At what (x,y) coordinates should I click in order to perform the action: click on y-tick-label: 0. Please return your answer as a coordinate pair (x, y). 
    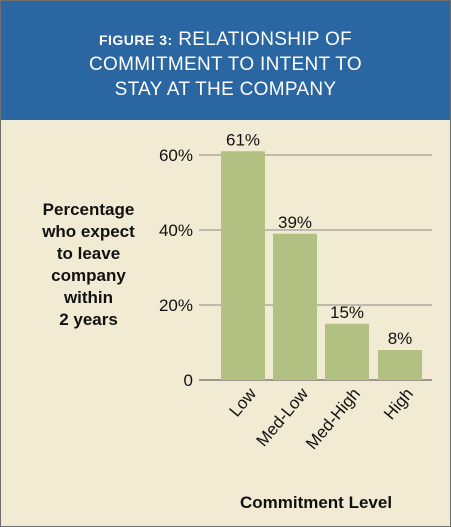
    Looking at the image, I should click on (188, 380).